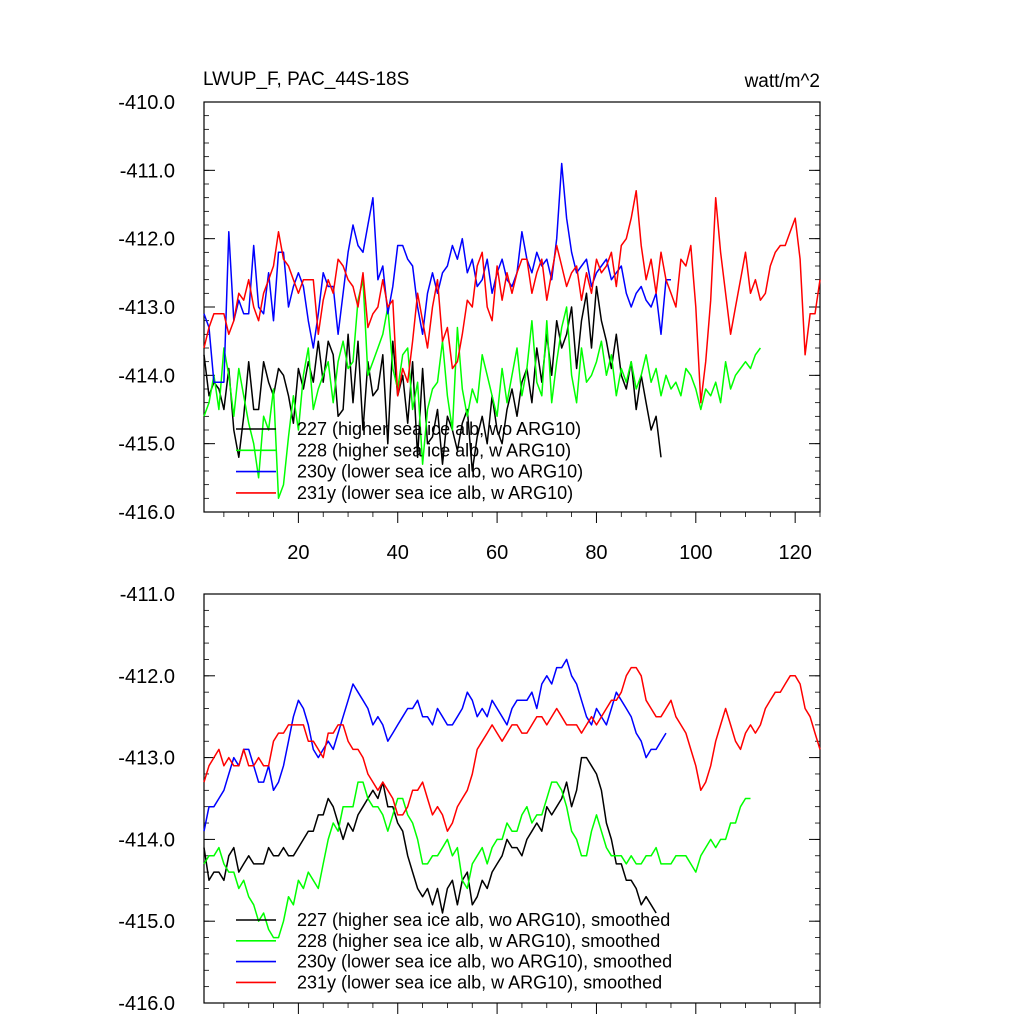 The width and height of the screenshot is (1024, 1024). What do you see at coordinates (439, 429) in the screenshot?
I see `legend-label: 227 (higher sea ice alb, wo ARG10)` at bounding box center [439, 429].